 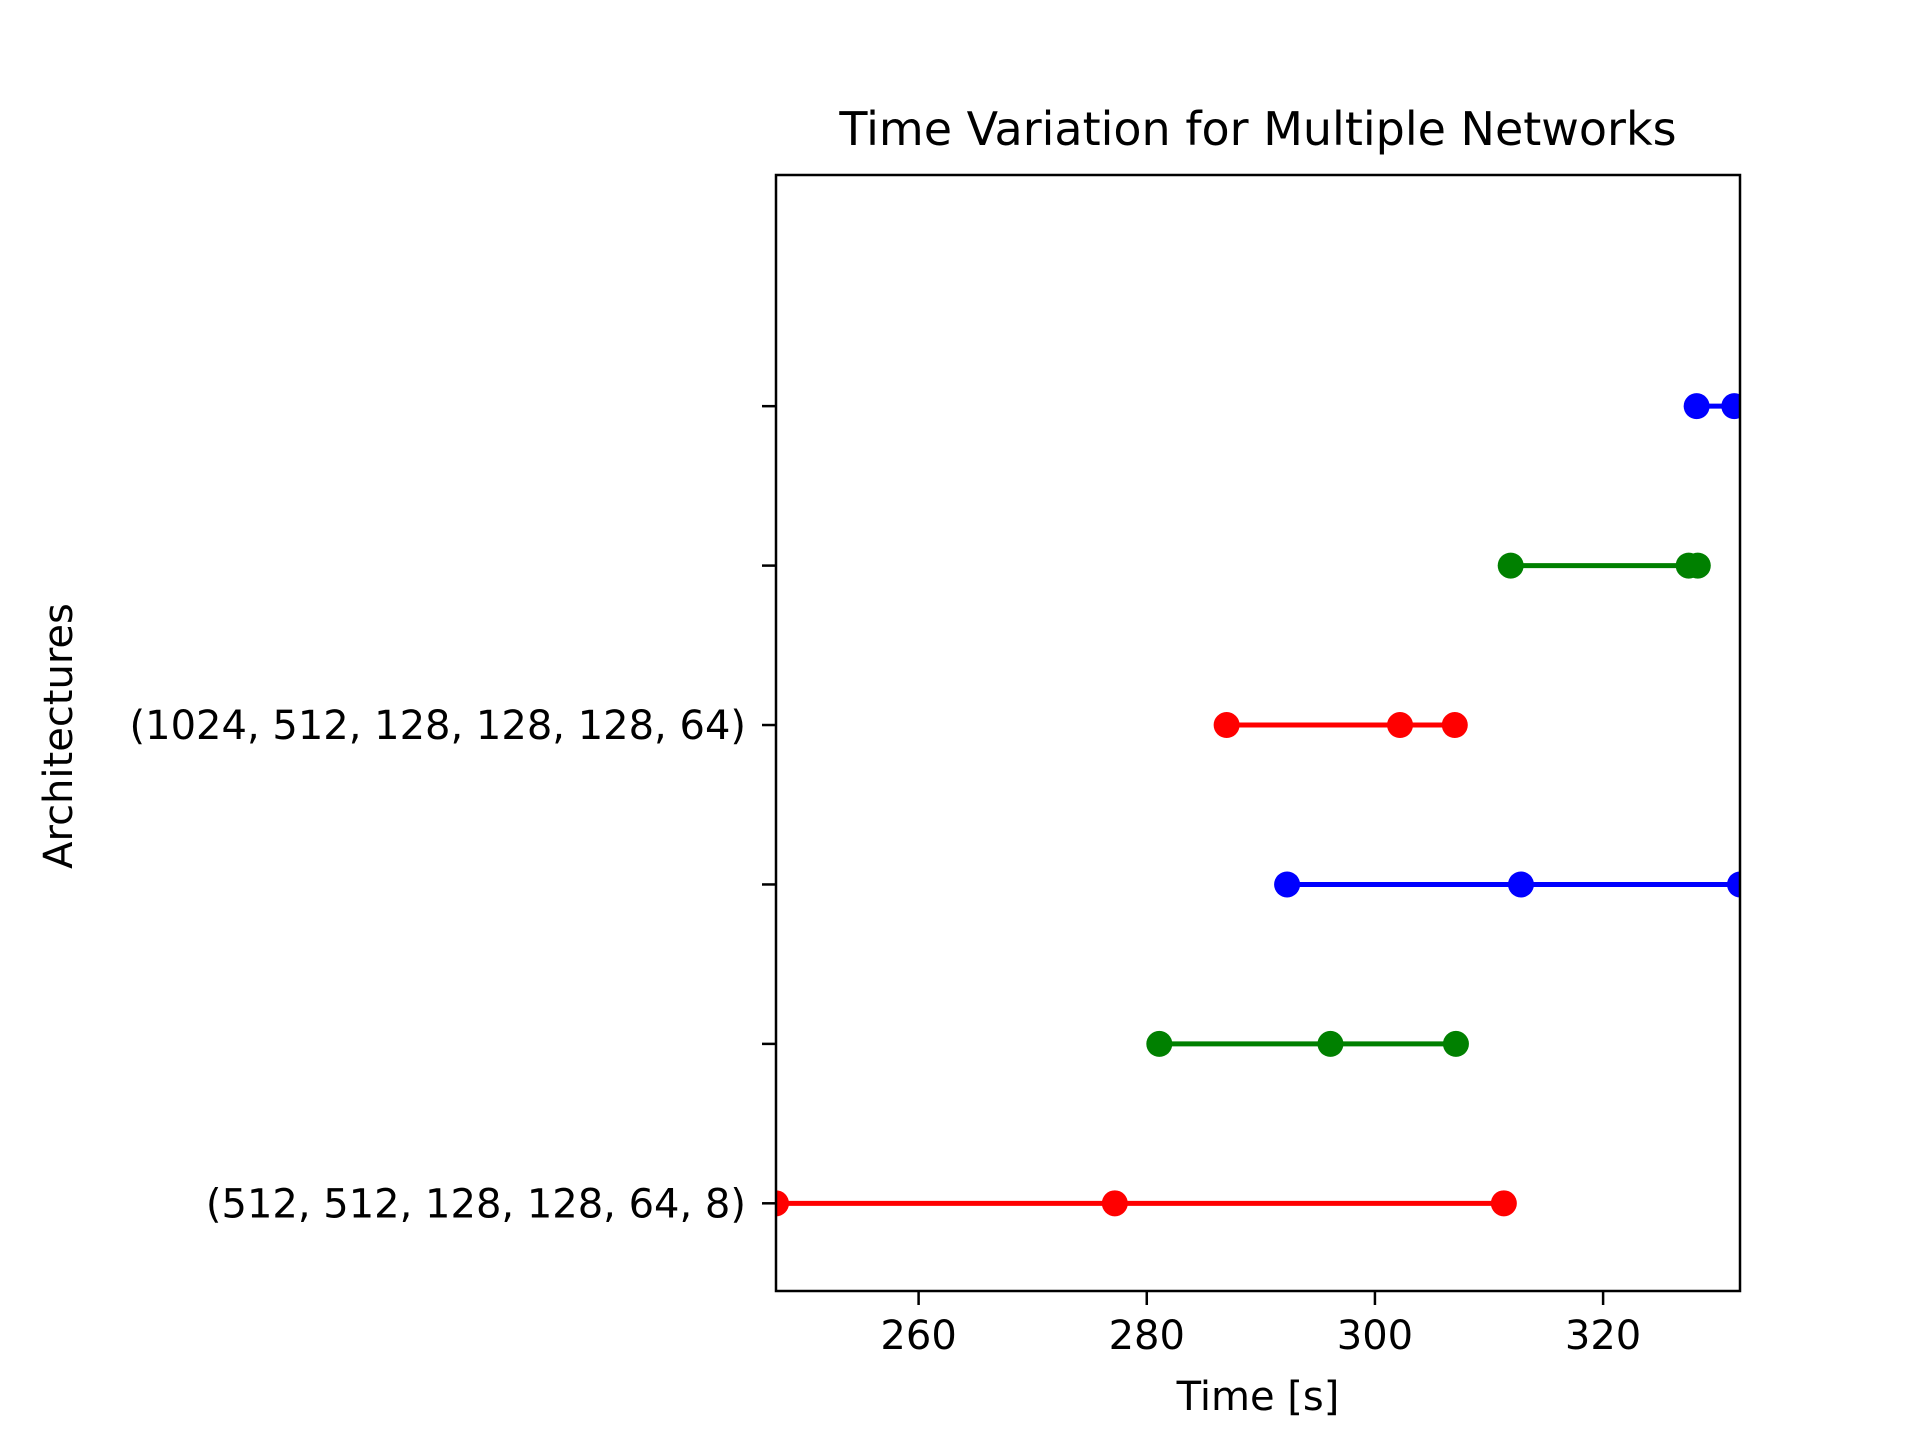 I want to click on x-tick-label: 280, so click(x=1147, y=1336).